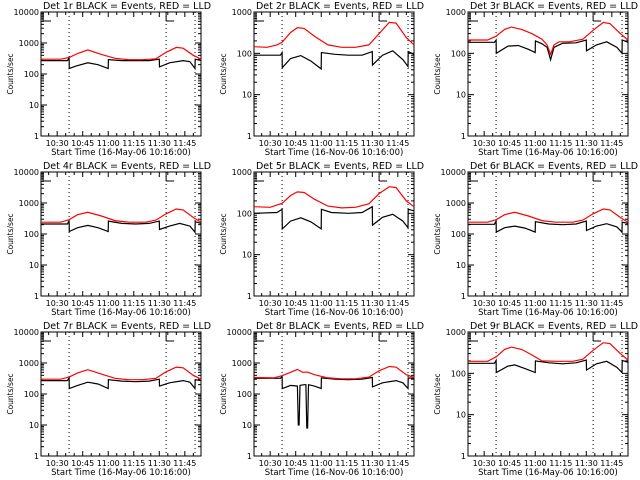  I want to click on x-axis-label: Start Time (16-Nov-06 10:16:00), so click(334, 473).